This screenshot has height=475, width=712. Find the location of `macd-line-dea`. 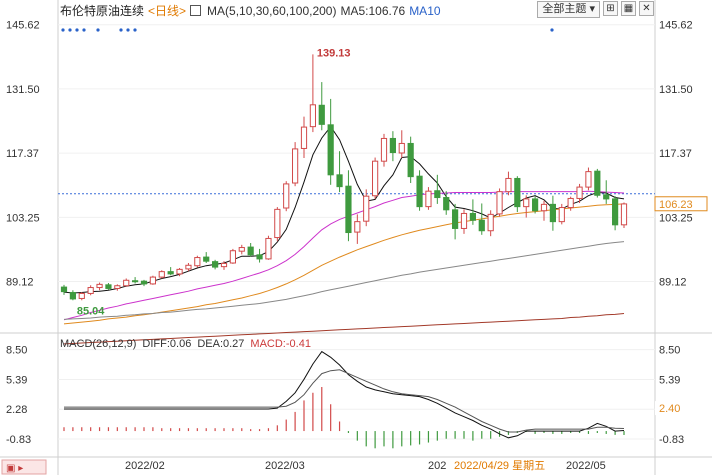

macd-line-dea is located at coordinates (344, 401).